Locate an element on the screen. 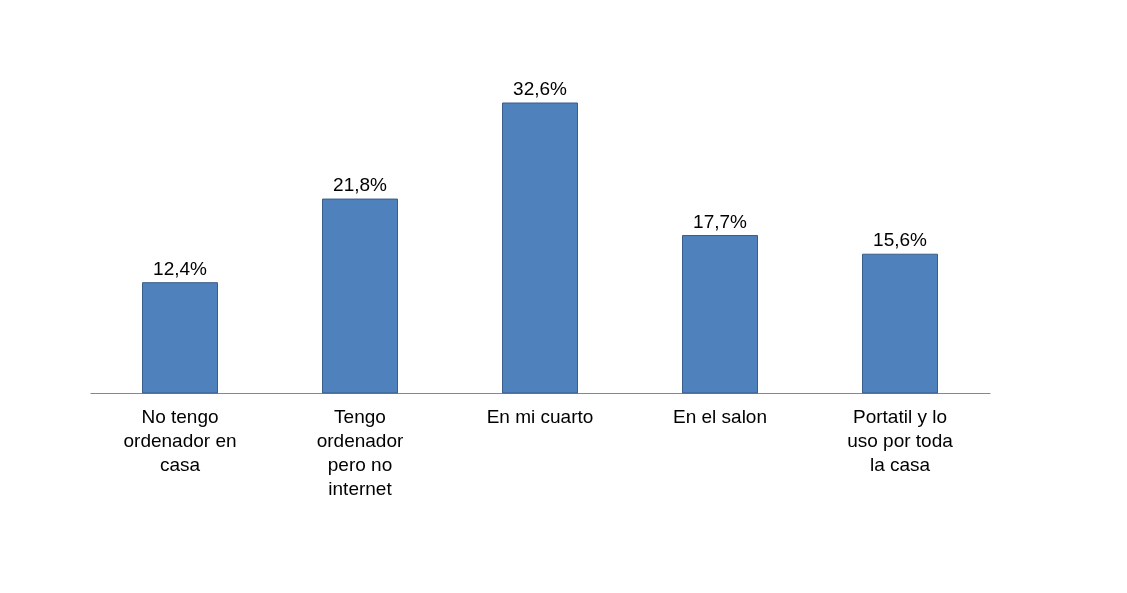 The image size is (1127, 593). data-label: 21,8% is located at coordinates (360, 185).